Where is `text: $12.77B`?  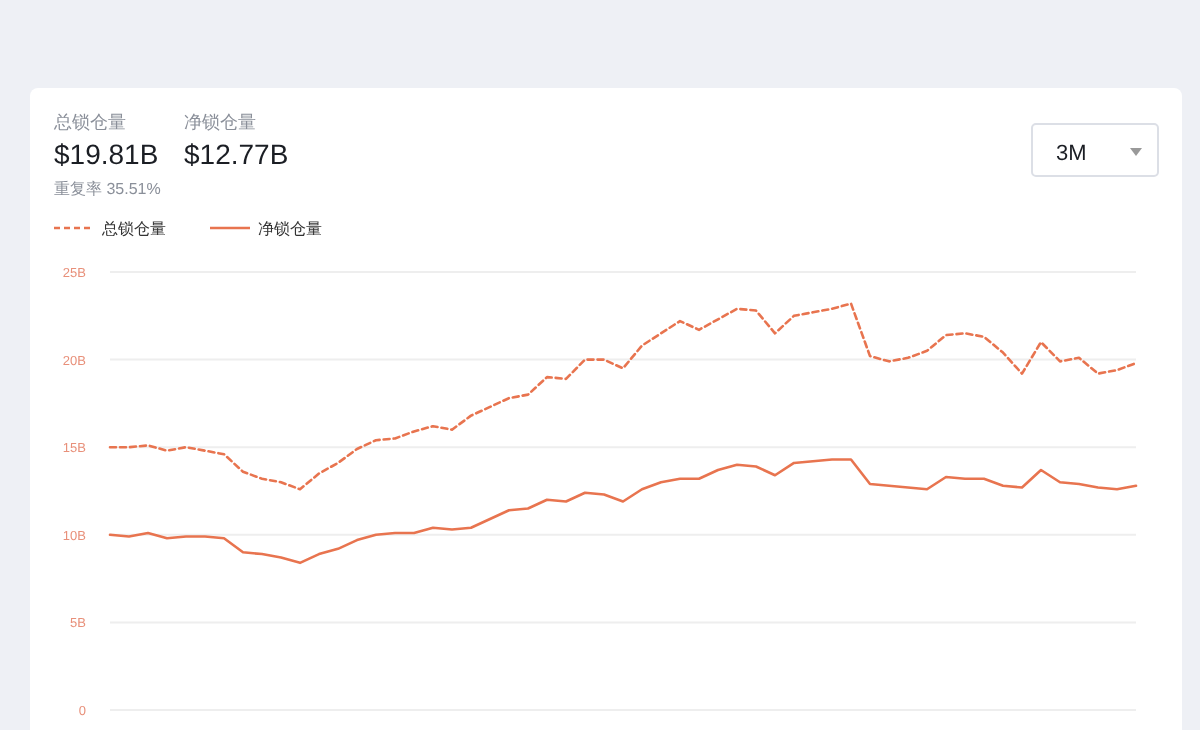
text: $12.77B is located at coordinates (236, 154).